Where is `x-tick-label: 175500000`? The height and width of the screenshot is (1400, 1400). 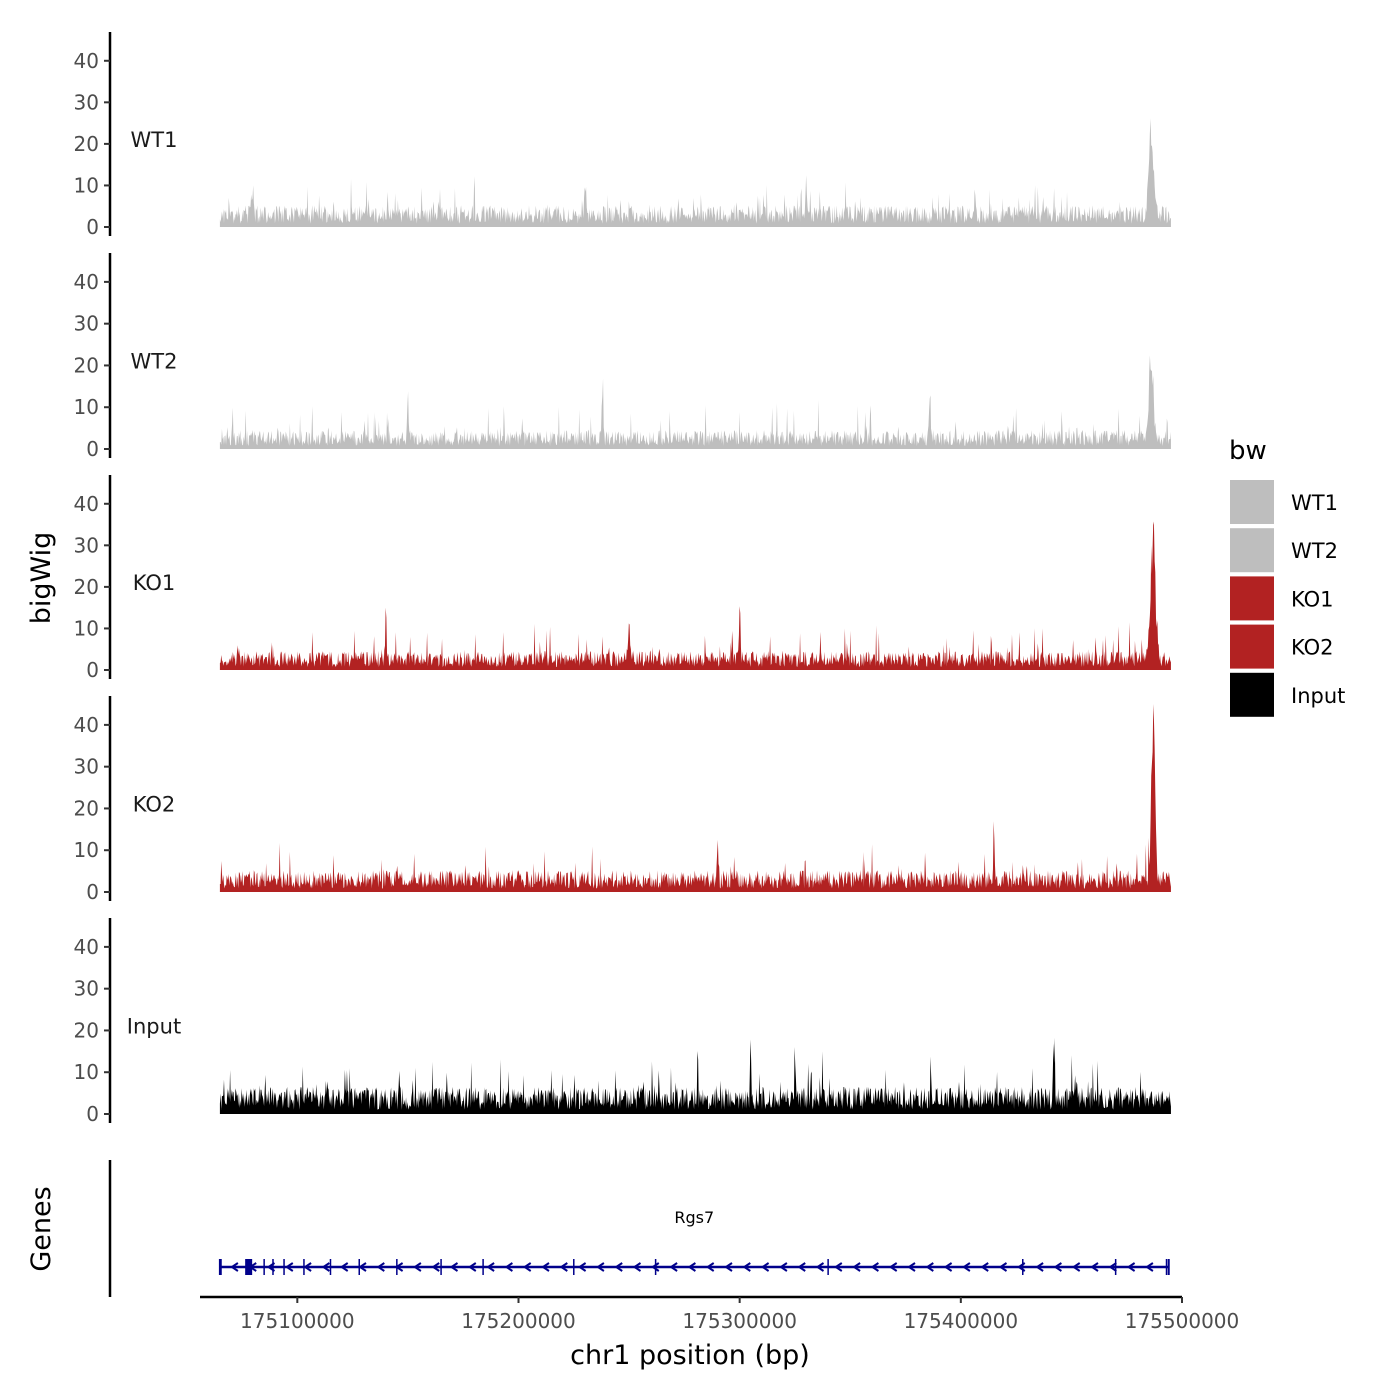
x-tick-label: 175500000 is located at coordinates (1182, 1321).